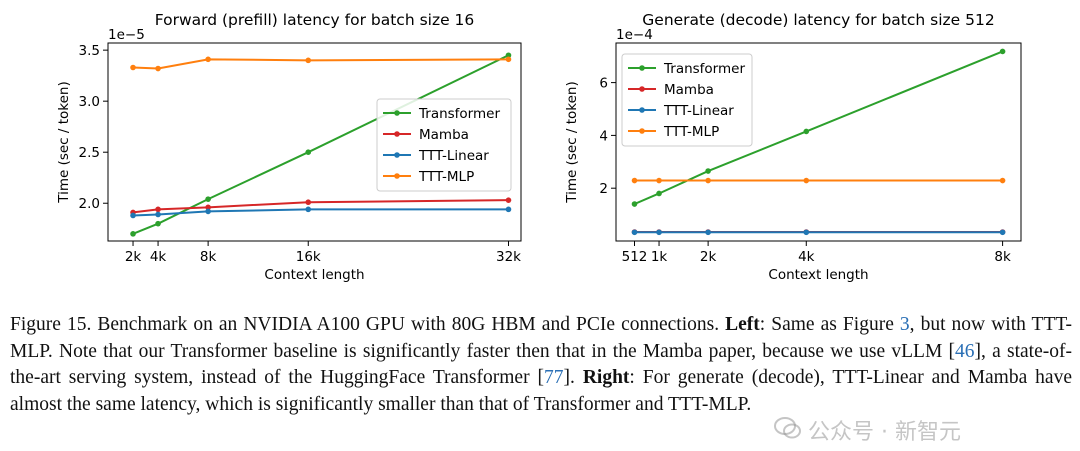  Describe the element at coordinates (89, 102) in the screenshot. I see `y-tick-label: 3.0` at that location.